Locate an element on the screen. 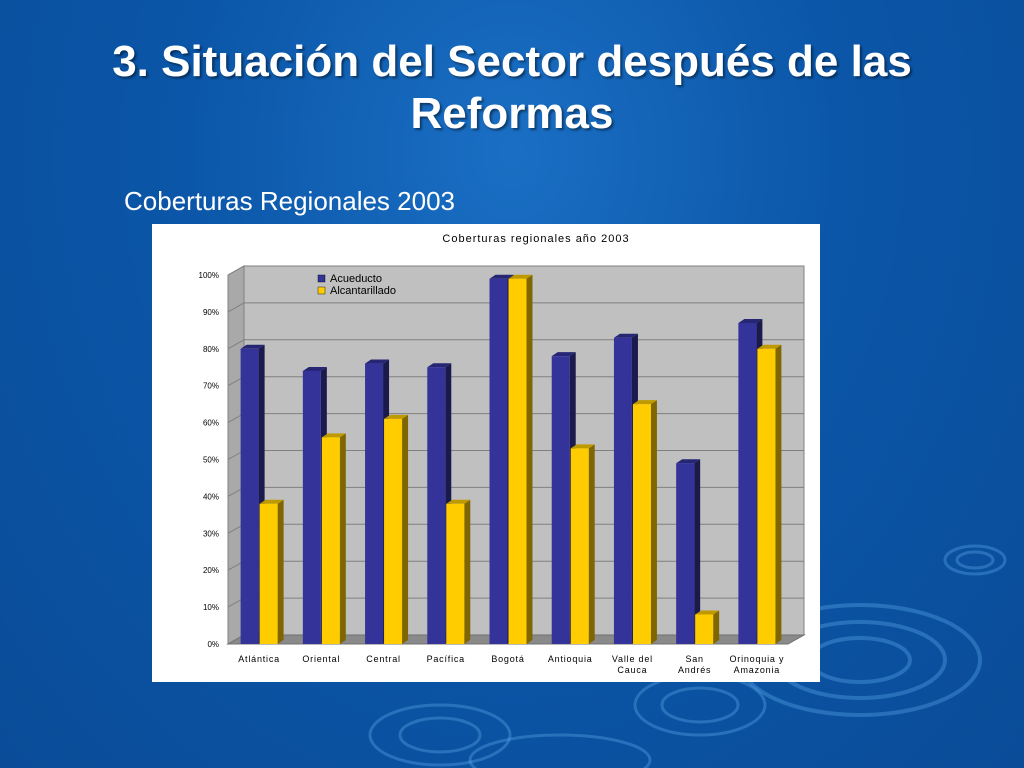 The image size is (1024, 768). x-tick-label: Central is located at coordinates (383, 659).